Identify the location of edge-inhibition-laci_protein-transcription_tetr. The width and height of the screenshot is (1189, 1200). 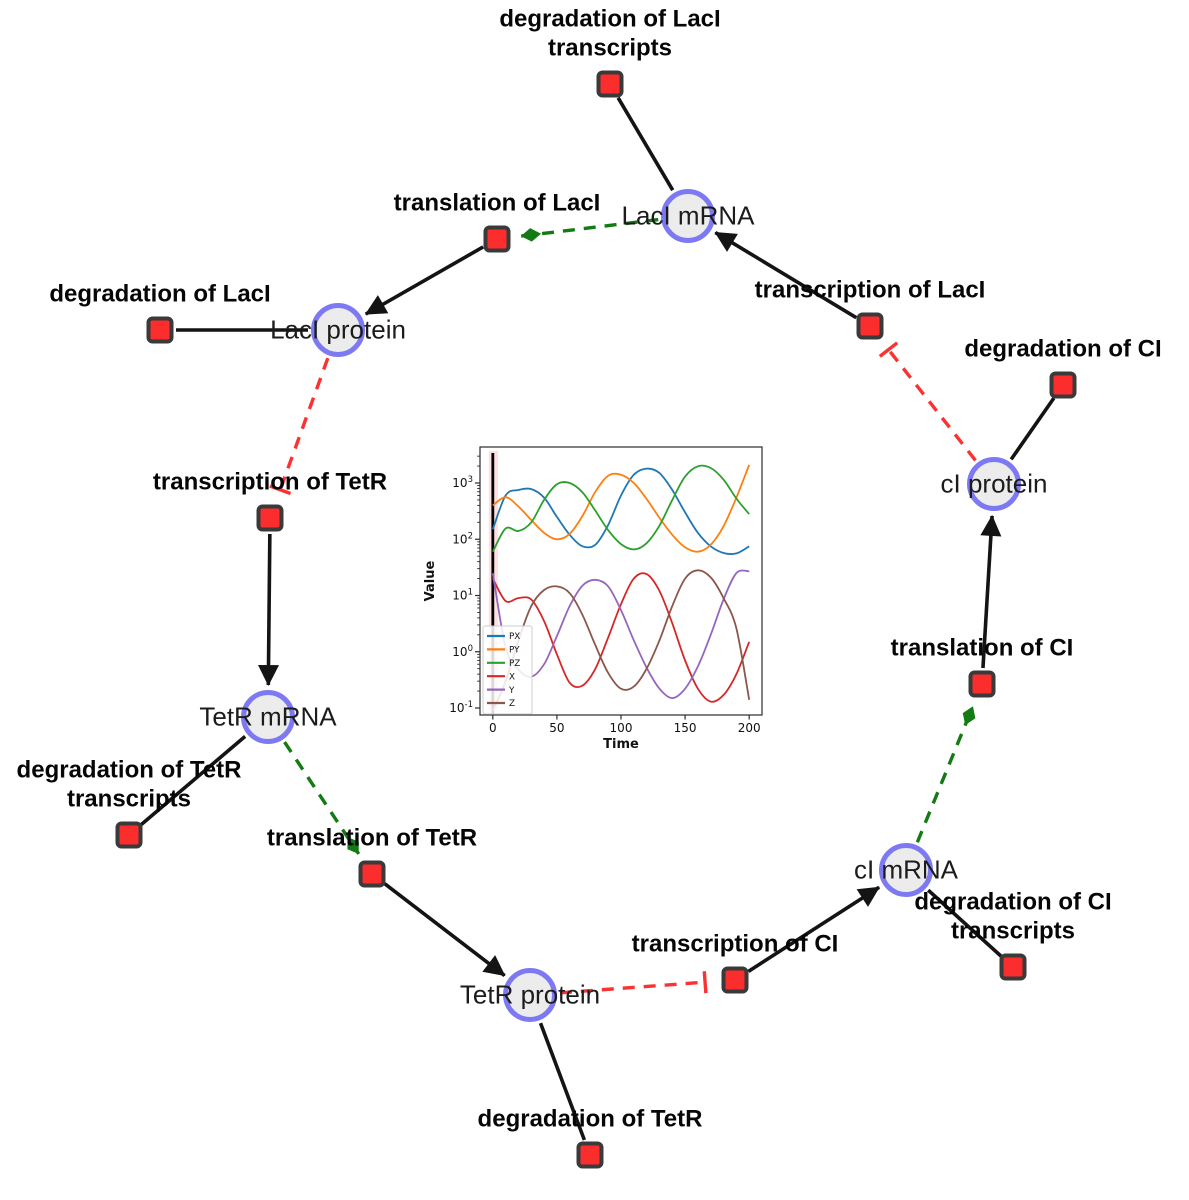
(304, 424).